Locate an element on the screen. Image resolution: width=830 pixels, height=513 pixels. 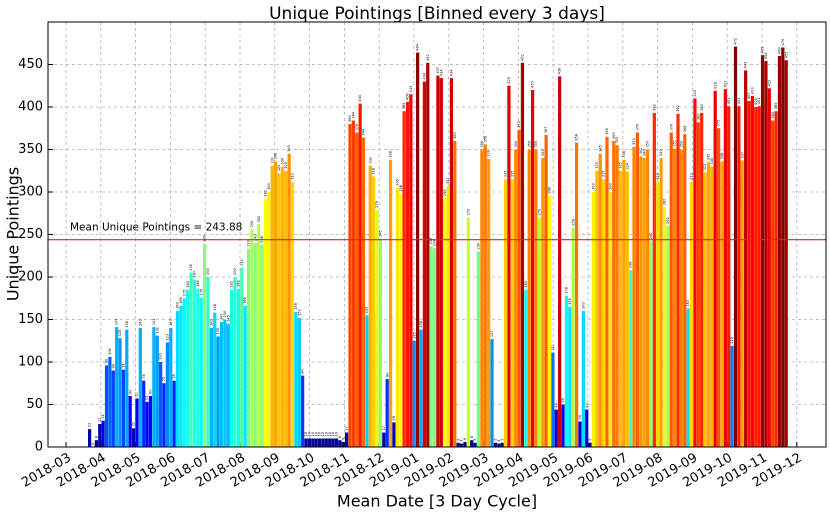
bar-value-label: 84 is located at coordinates (303, 370).